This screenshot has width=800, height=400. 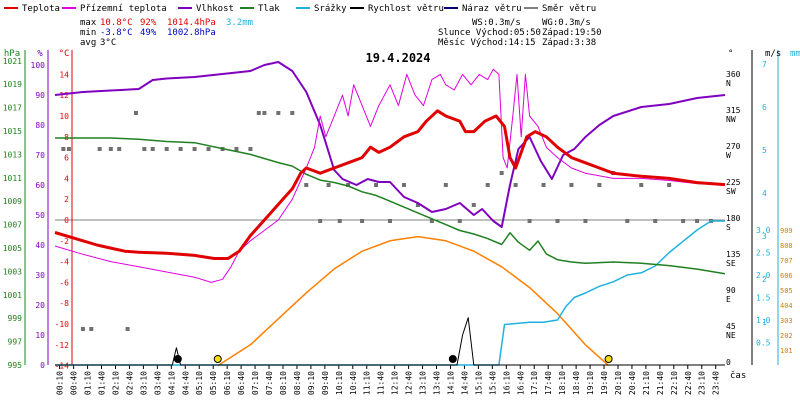 I want to click on direction-tick-name: SE, so click(x=731, y=263).